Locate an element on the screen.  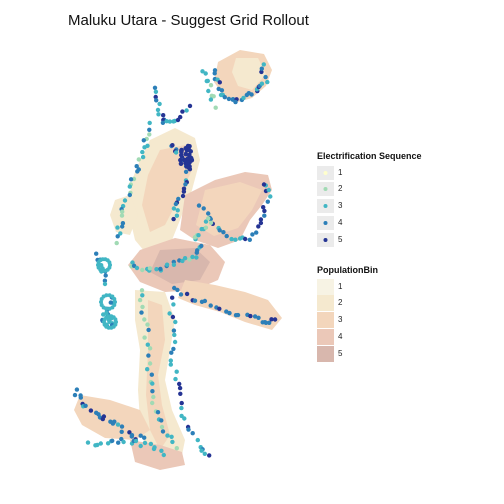
seq-label-2: 2 is located at coordinates (340, 188).